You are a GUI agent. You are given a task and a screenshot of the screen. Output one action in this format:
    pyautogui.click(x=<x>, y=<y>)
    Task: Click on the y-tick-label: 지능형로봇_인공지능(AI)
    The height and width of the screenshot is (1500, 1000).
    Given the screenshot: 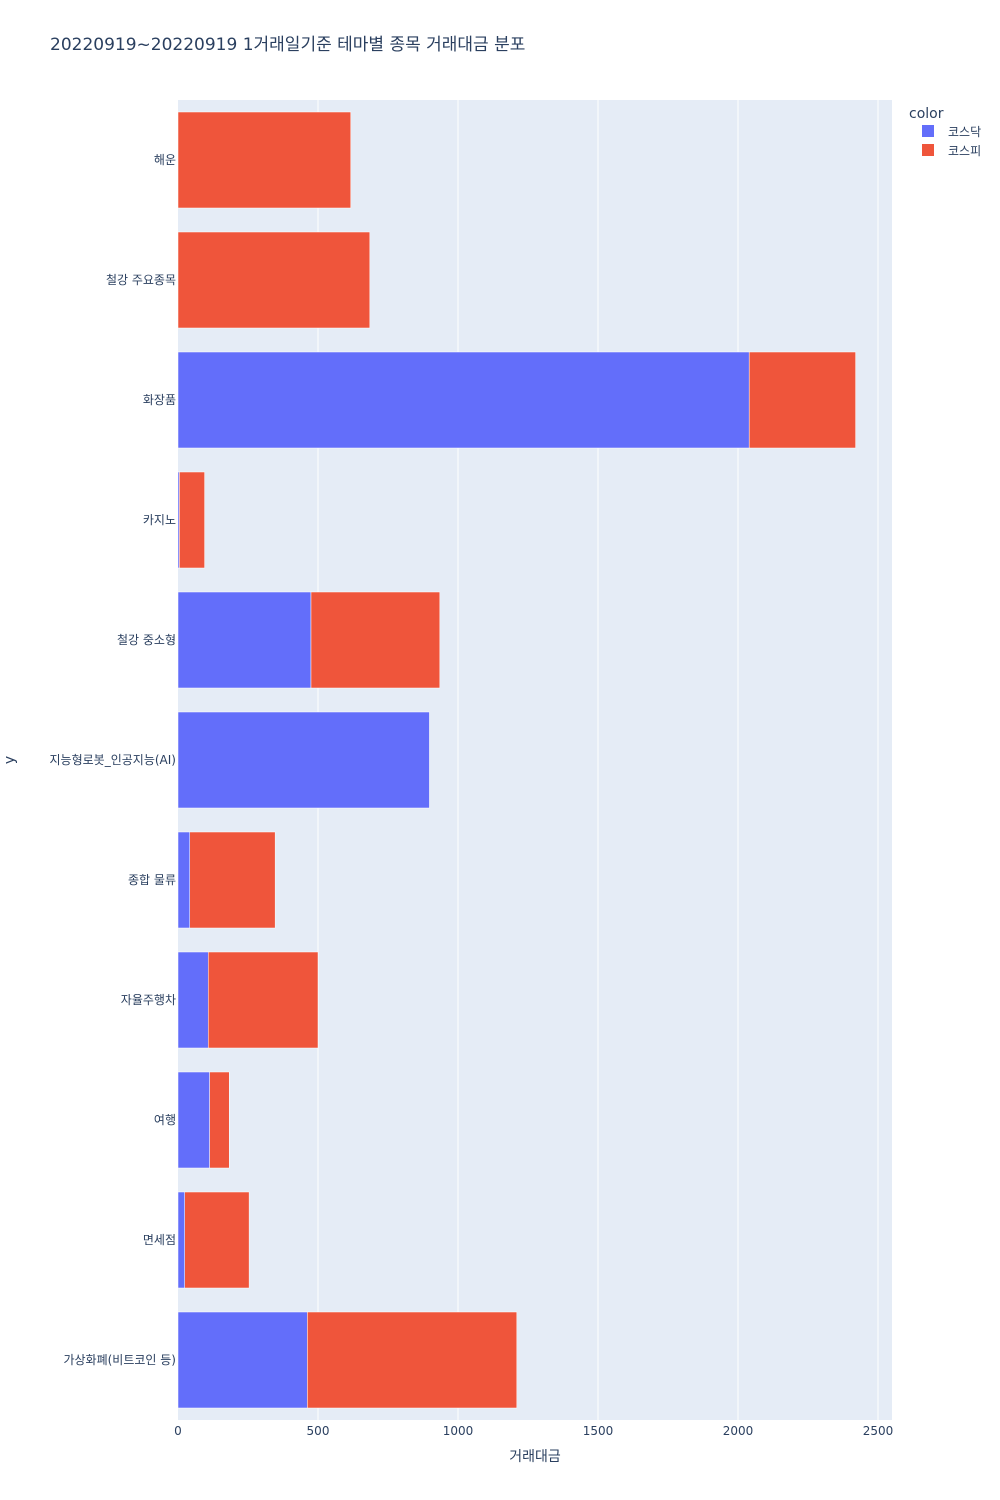 What is the action you would take?
    pyautogui.click(x=113, y=760)
    